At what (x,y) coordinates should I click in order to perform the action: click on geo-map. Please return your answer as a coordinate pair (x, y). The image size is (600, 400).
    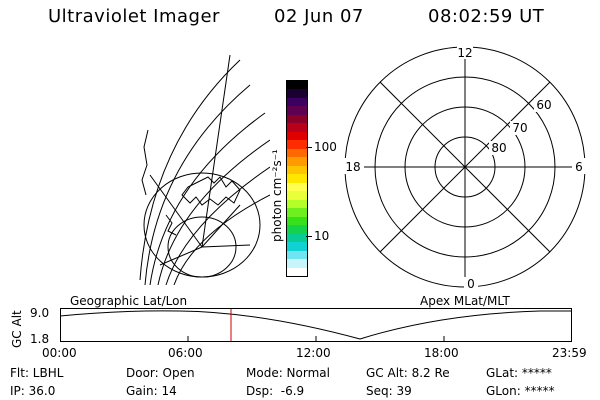
    Looking at the image, I should click on (204, 170).